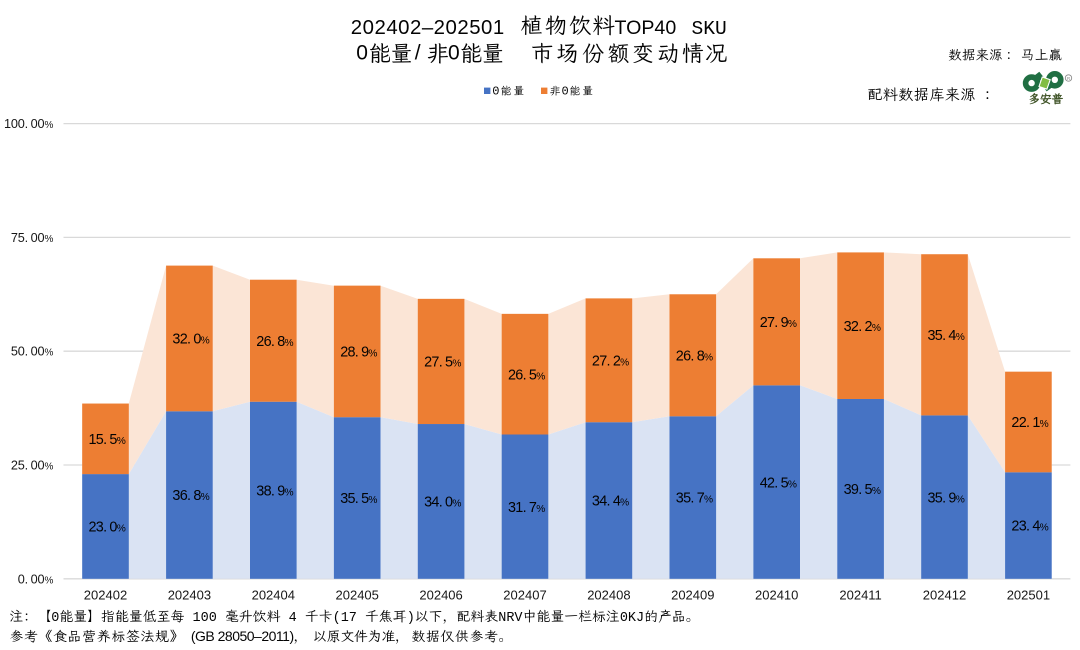 The image size is (1080, 650). What do you see at coordinates (933, 93) in the screenshot?
I see `svg-text: 配料数据库来源：` at bounding box center [933, 93].